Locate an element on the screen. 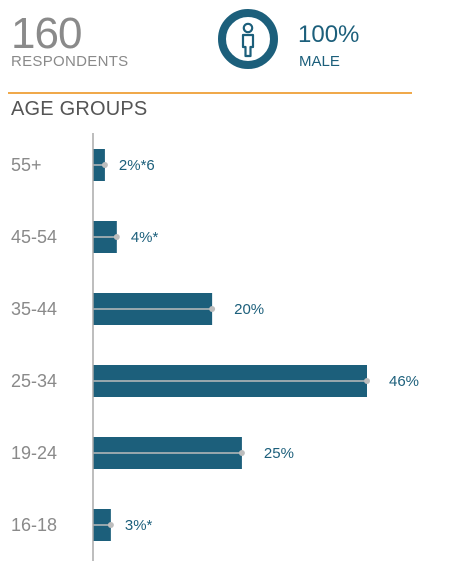  category-label: 25-34 is located at coordinates (34, 381).